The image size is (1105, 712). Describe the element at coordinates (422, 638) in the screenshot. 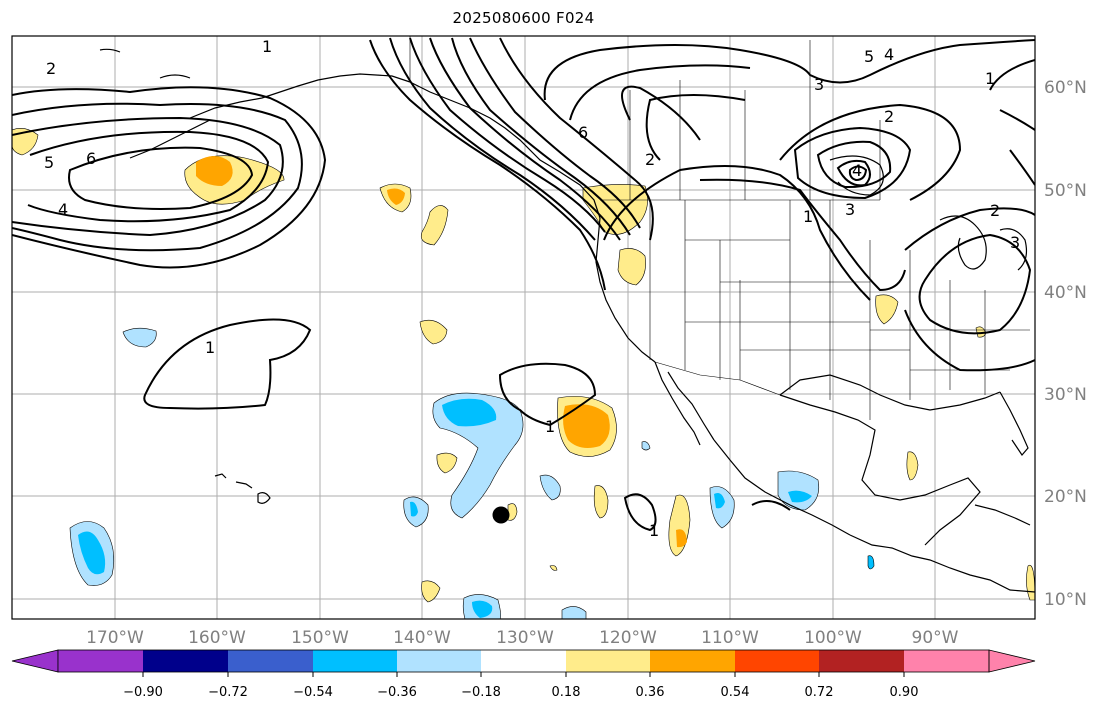

I see `longitude-label: 140°W` at that location.